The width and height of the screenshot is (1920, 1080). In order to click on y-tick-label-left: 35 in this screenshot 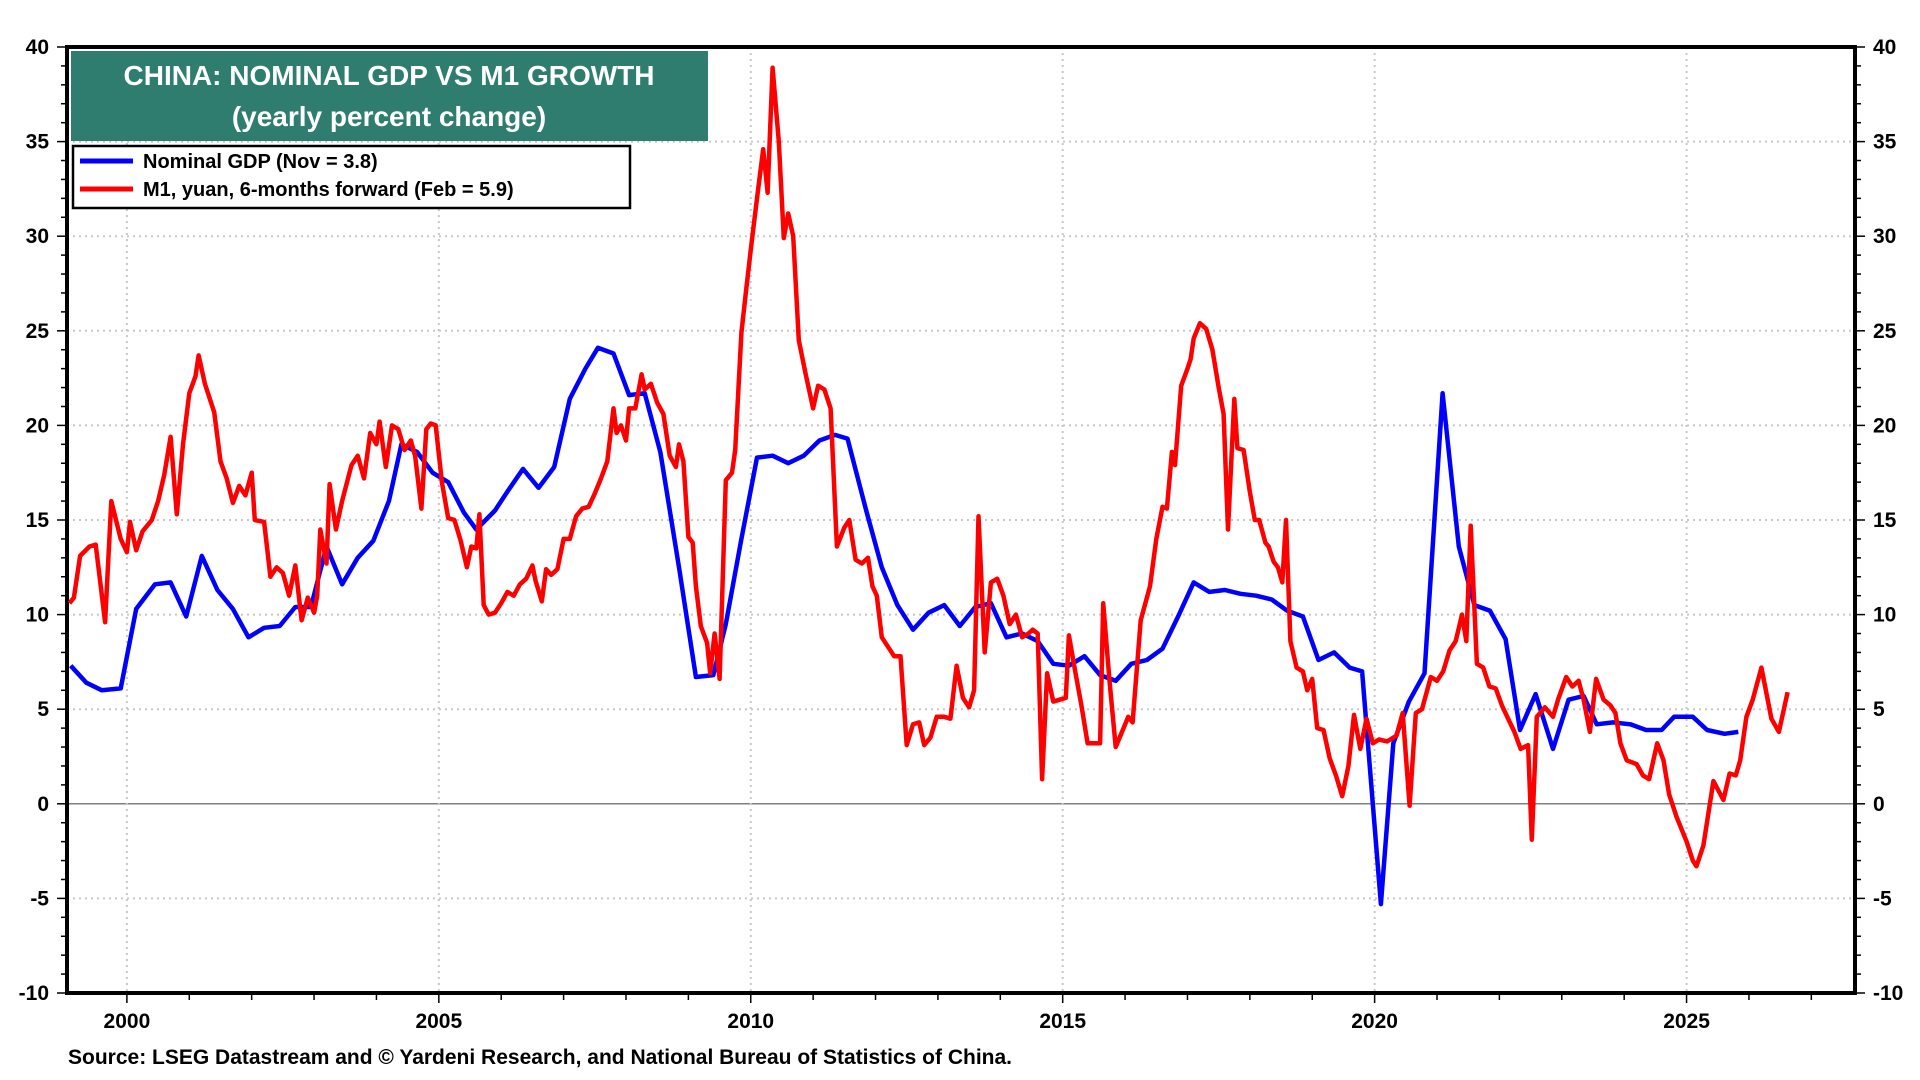, I will do `click(38, 142)`.